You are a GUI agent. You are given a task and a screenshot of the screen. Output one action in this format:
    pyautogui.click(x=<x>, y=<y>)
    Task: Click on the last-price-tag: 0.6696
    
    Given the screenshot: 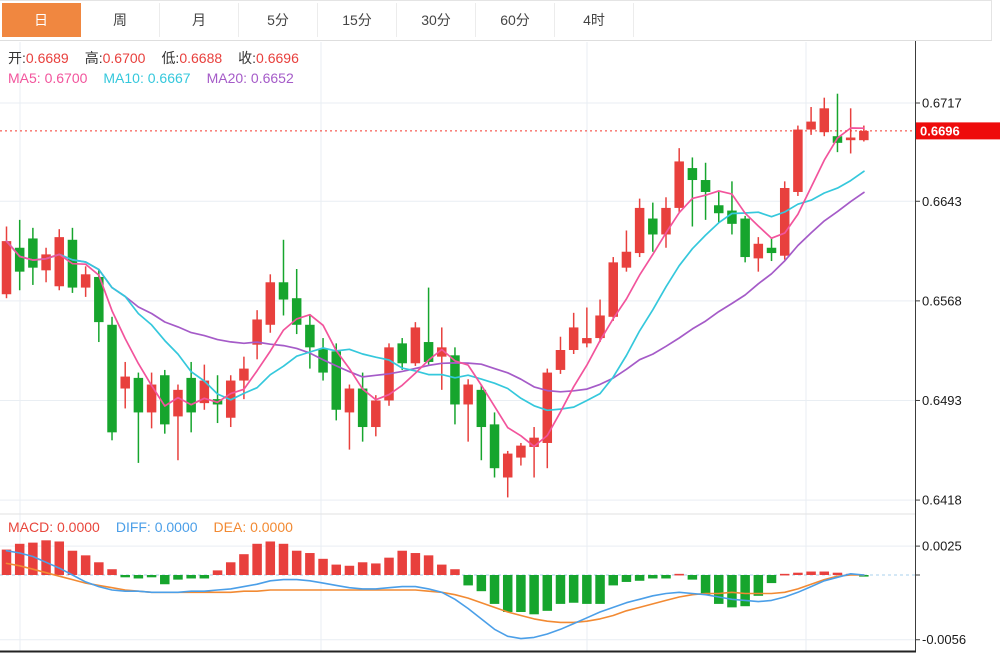 What is the action you would take?
    pyautogui.click(x=958, y=131)
    